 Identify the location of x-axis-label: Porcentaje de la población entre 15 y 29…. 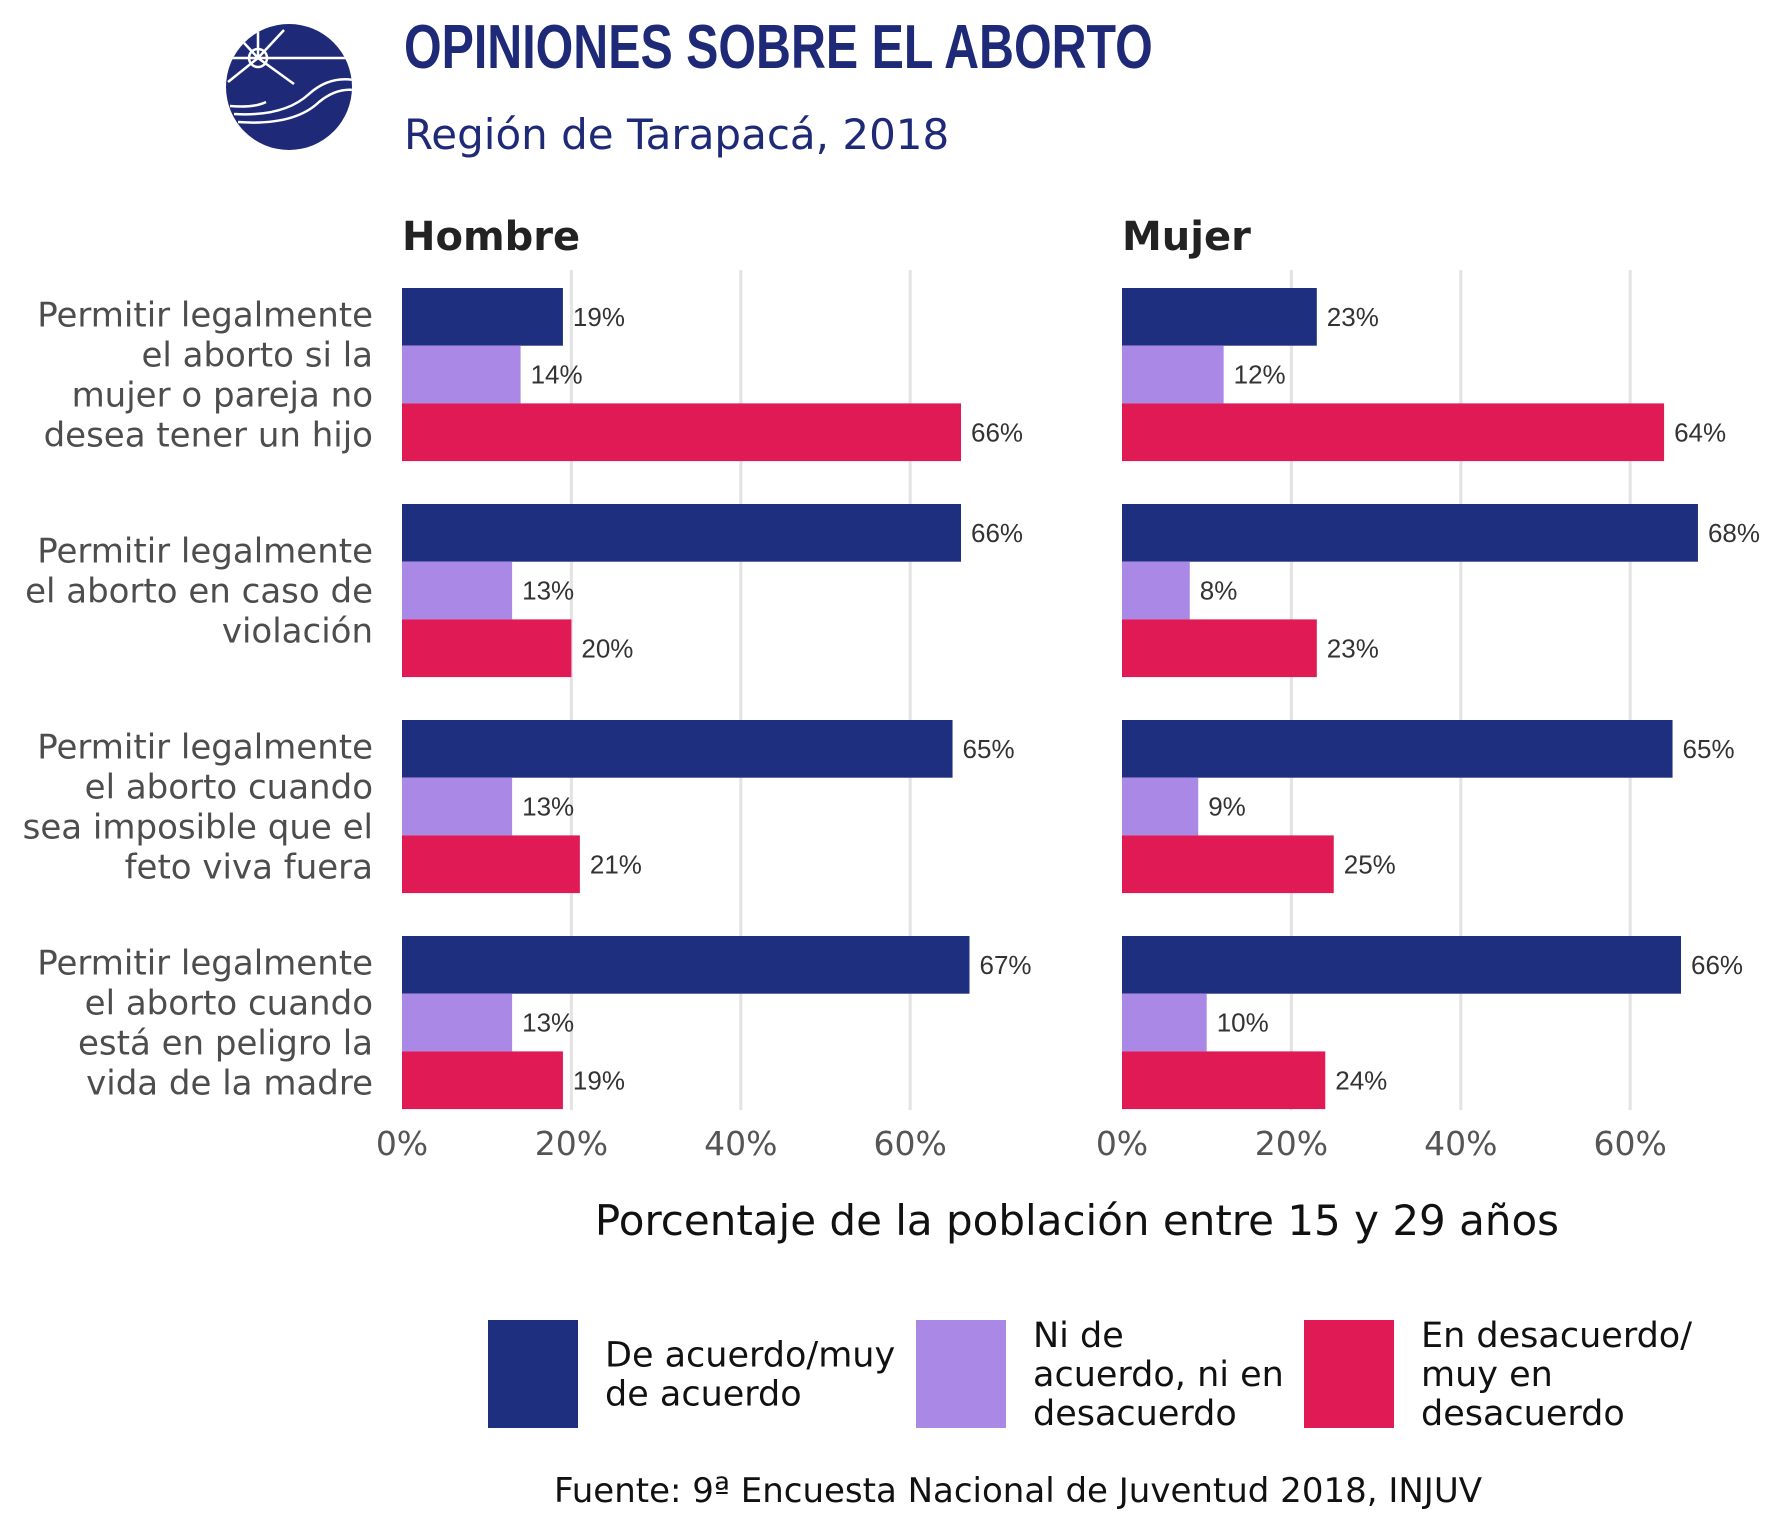
(1077, 1220).